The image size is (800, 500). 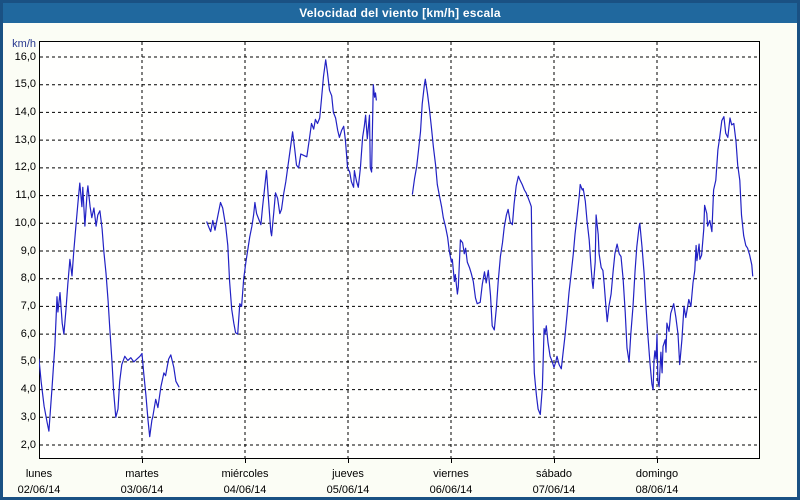 What do you see at coordinates (28, 250) in the screenshot?
I see `y-tick-label: 9,0` at bounding box center [28, 250].